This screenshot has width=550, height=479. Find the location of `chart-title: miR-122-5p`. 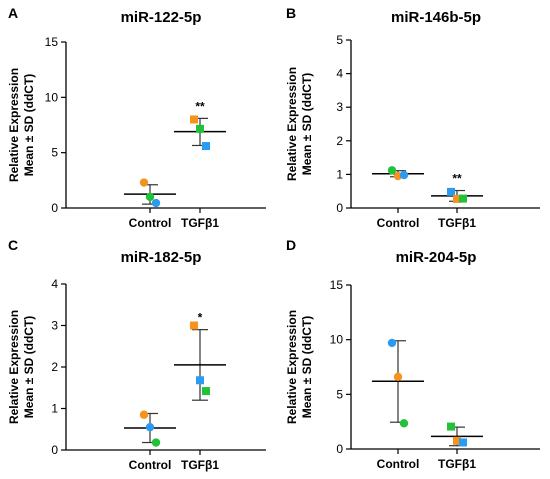

chart-title: miR-122-5p is located at coordinates (161, 17).